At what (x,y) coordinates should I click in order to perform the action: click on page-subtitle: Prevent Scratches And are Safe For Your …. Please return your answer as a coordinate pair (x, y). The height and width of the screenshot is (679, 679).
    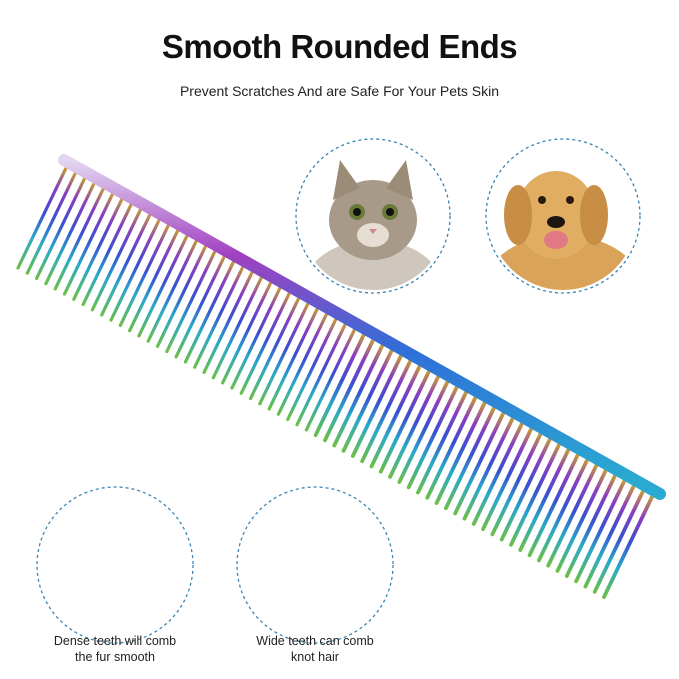
    Looking at the image, I should click on (339, 91).